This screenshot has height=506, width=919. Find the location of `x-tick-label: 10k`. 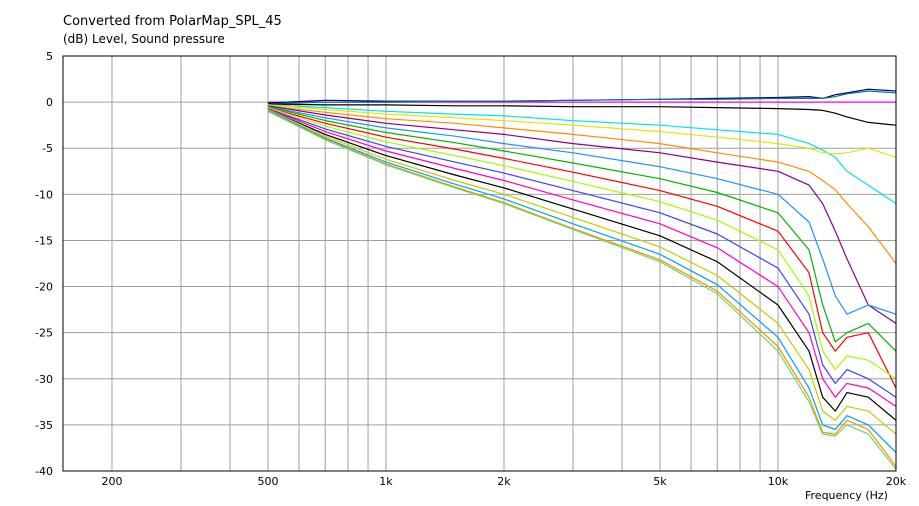

x-tick-label: 10k is located at coordinates (778, 481).